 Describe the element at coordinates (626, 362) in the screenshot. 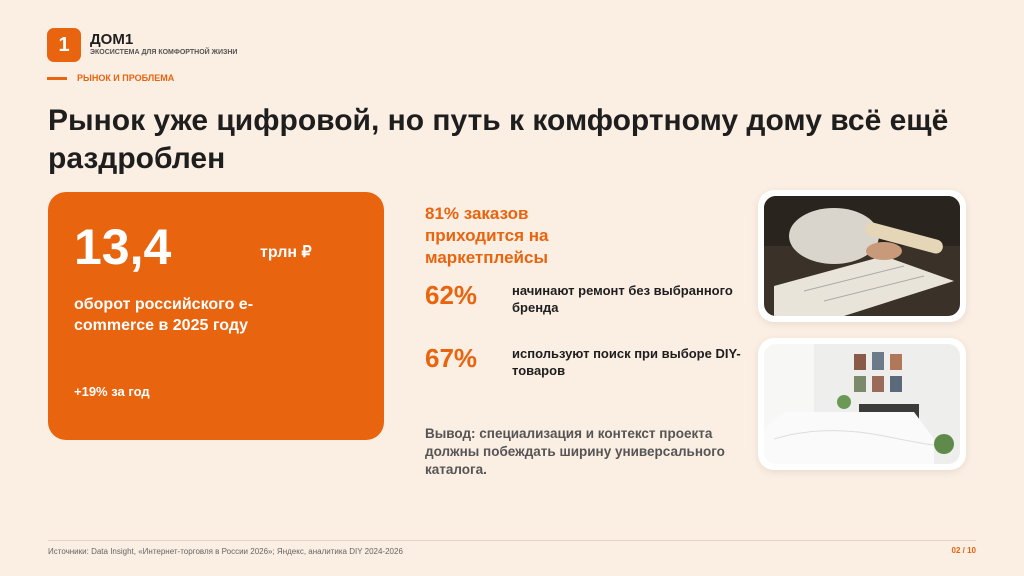

I see `stat-text: используют поиск при выборе DIY-товаров` at that location.